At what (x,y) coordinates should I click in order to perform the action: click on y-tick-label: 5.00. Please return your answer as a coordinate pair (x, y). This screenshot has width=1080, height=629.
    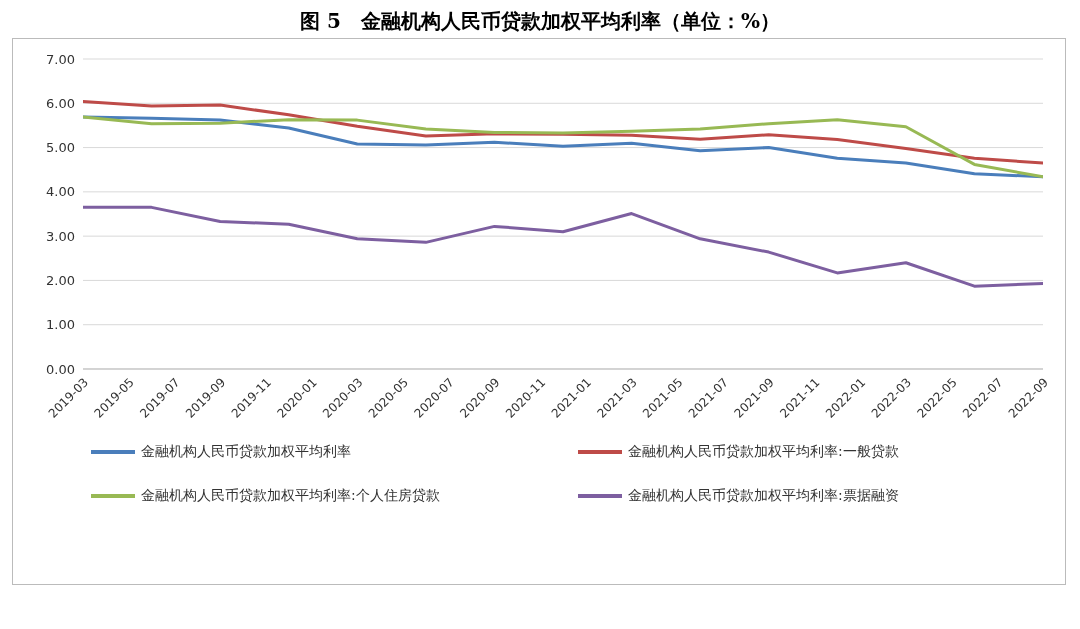
    Looking at the image, I should click on (60, 148).